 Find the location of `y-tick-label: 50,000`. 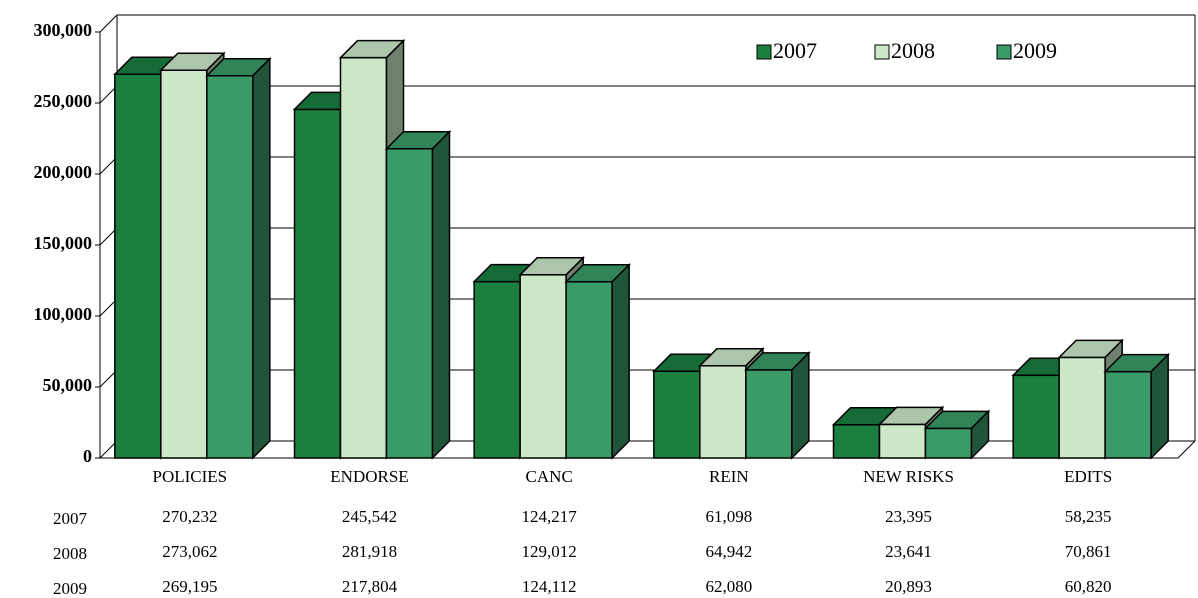

y-tick-label: 50,000 is located at coordinates (68, 385).